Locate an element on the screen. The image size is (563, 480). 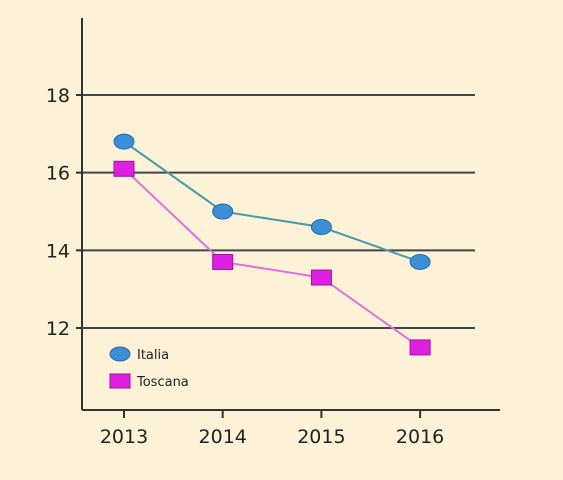
legend-swatch-italia is located at coordinates (120, 354).